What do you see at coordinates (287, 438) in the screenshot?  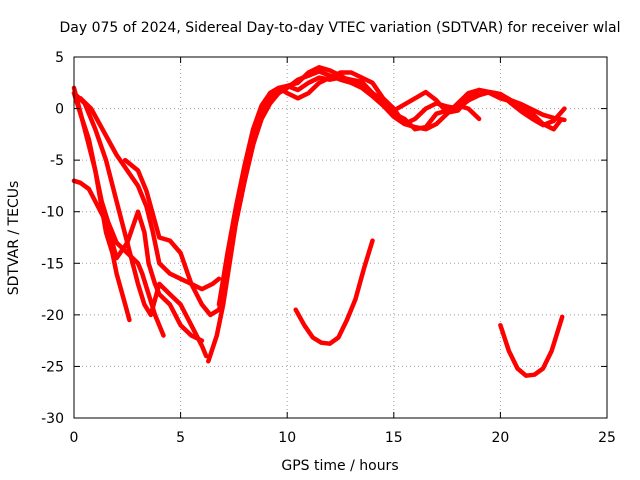 I see `x-tick-label: 10` at bounding box center [287, 438].